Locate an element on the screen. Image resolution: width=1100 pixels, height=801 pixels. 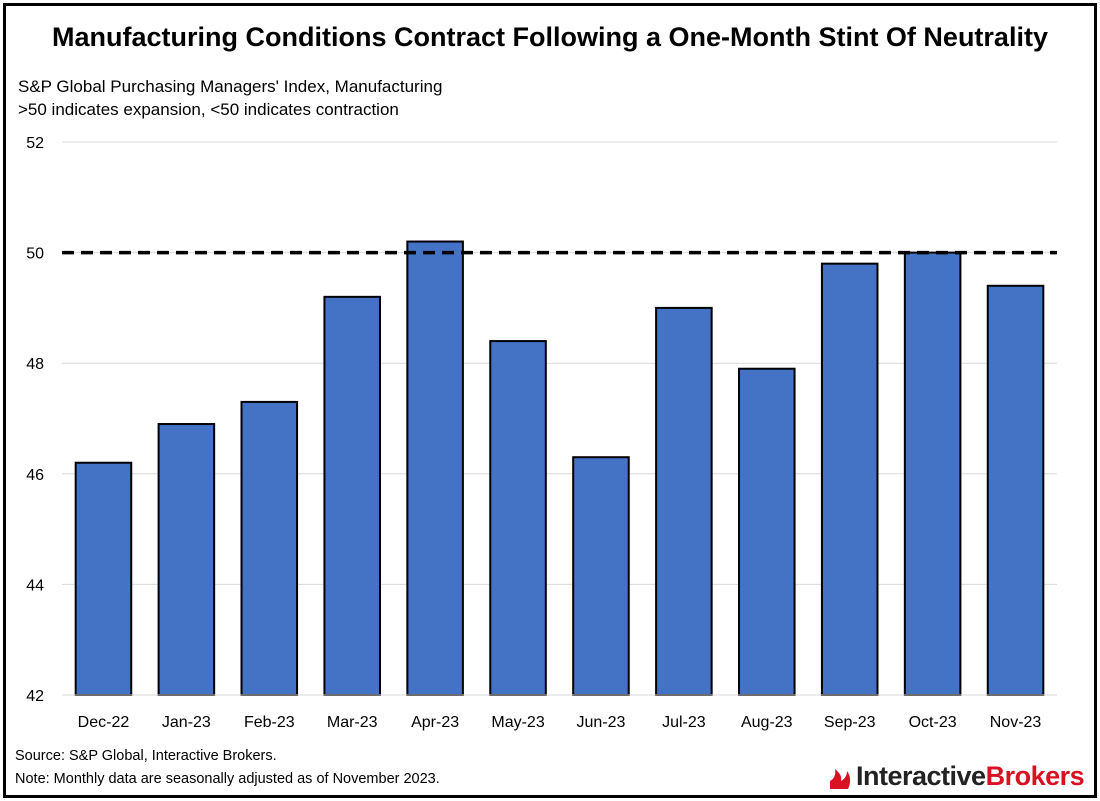
x-tick-label: Apr-23 is located at coordinates (435, 722).